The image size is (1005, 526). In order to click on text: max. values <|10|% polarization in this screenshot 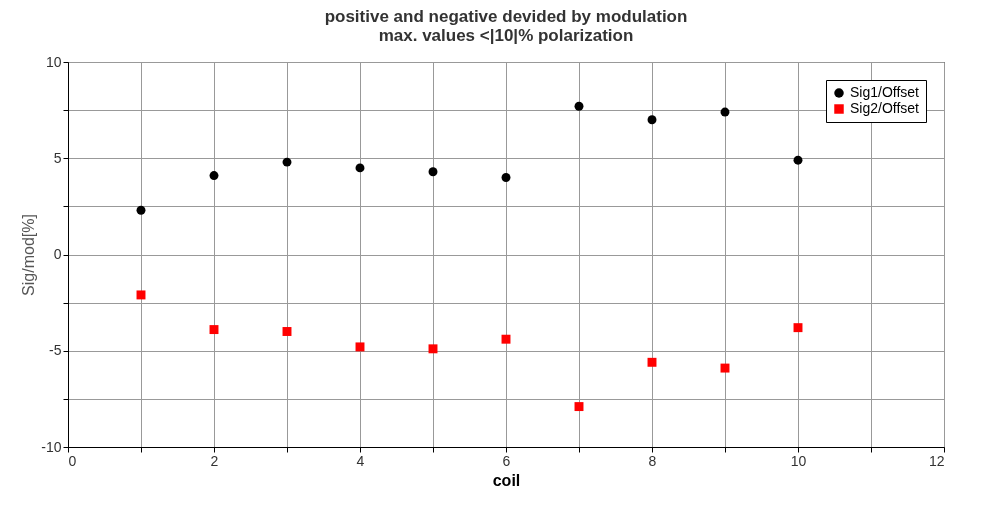, I will do `click(506, 35)`.